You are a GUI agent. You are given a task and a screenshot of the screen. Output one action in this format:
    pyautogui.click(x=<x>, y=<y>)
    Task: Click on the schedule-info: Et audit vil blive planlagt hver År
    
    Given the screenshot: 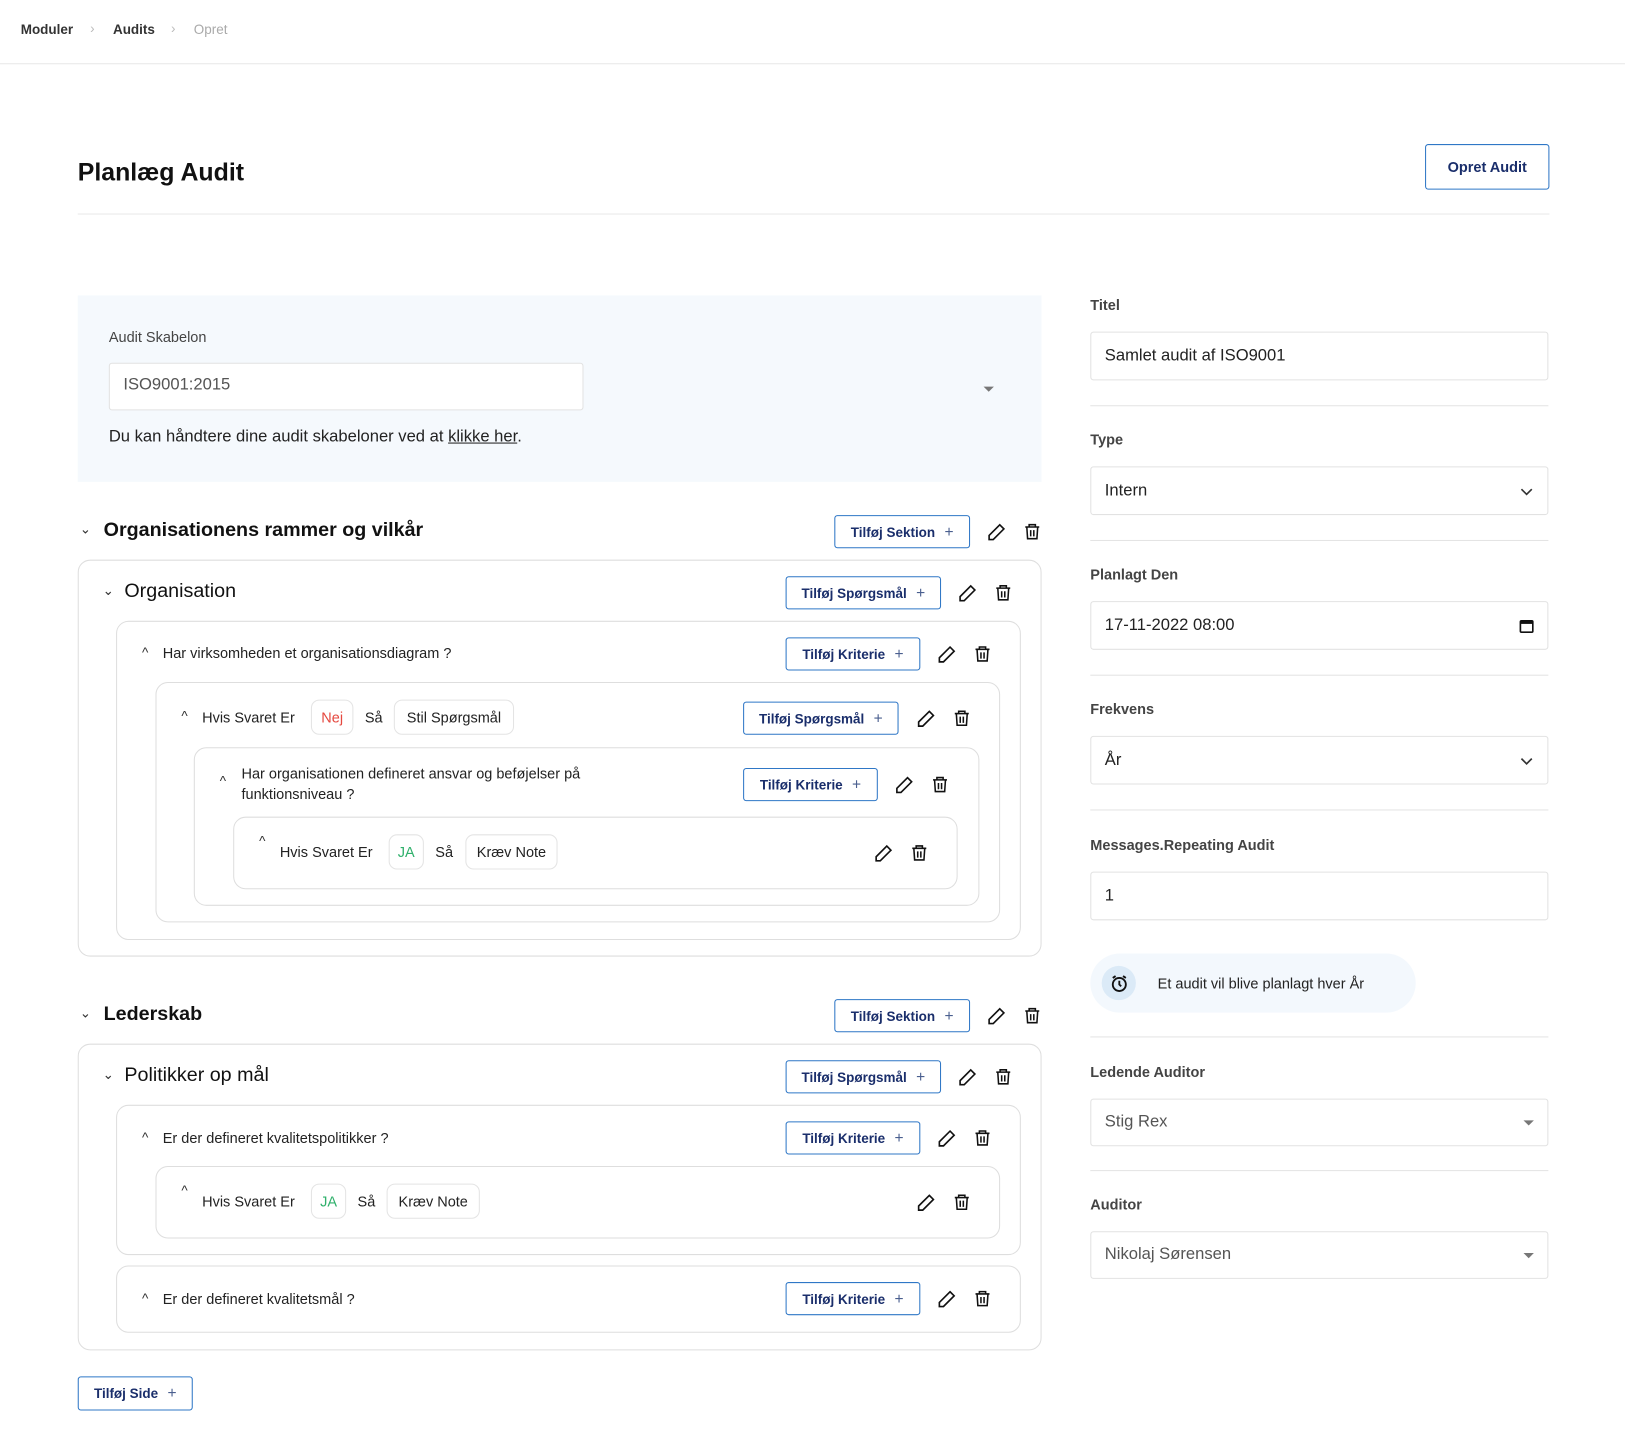 What is the action you would take?
    pyautogui.click(x=1253, y=983)
    